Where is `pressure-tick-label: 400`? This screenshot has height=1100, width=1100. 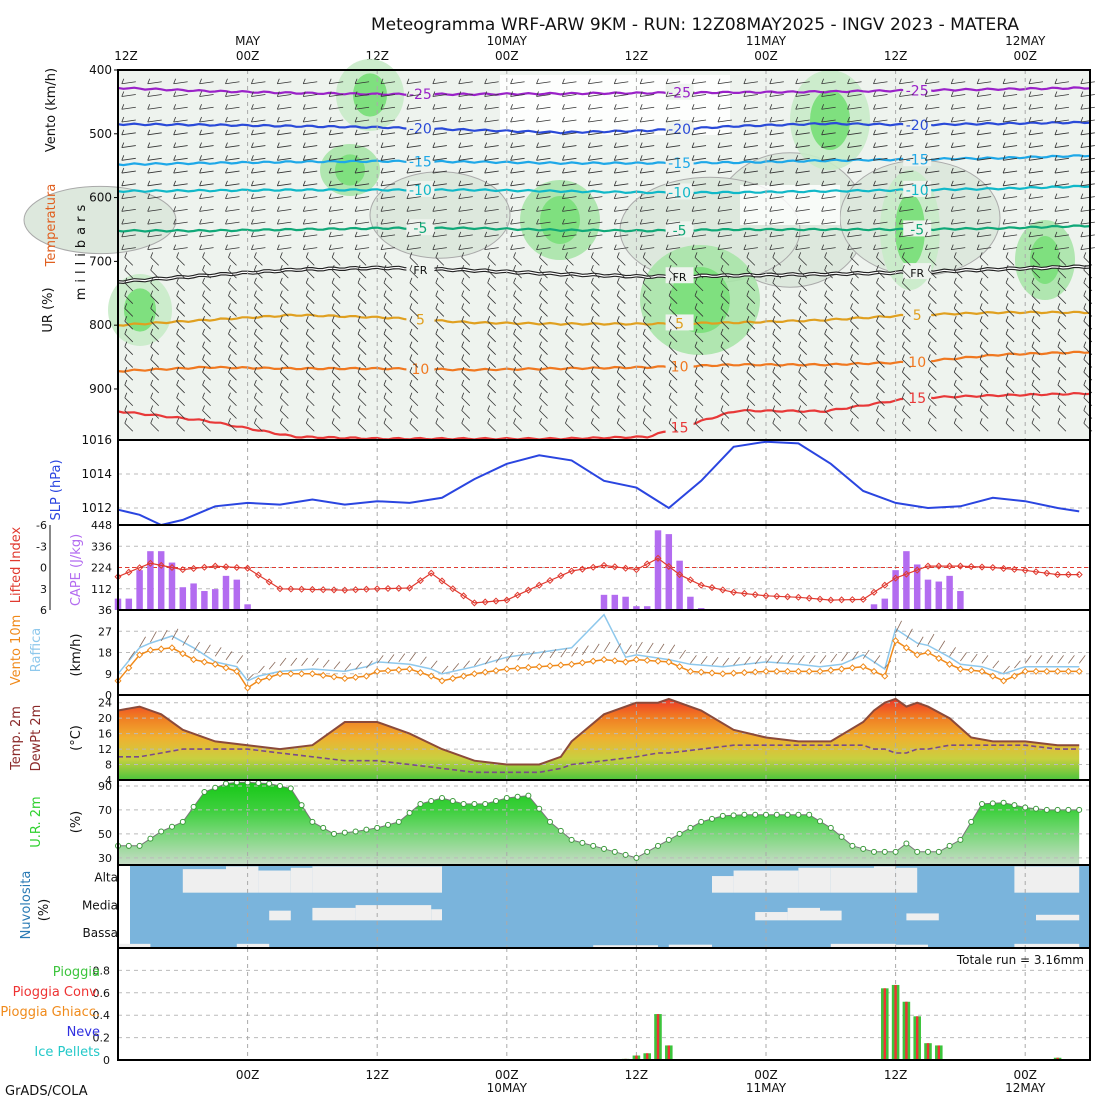 pressure-tick-label: 400 is located at coordinates (100, 70).